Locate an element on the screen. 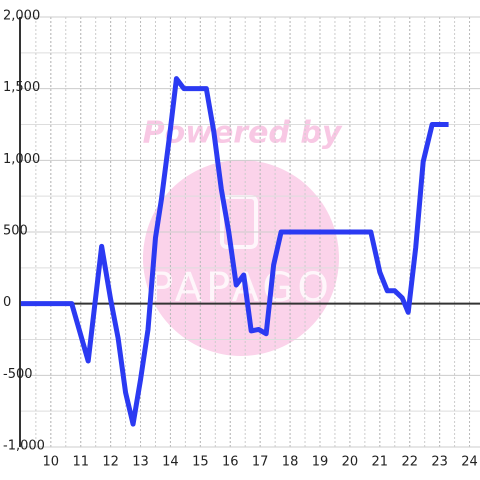 This screenshot has height=480, width=480. x-tick-label: 12 is located at coordinates (110, 462).